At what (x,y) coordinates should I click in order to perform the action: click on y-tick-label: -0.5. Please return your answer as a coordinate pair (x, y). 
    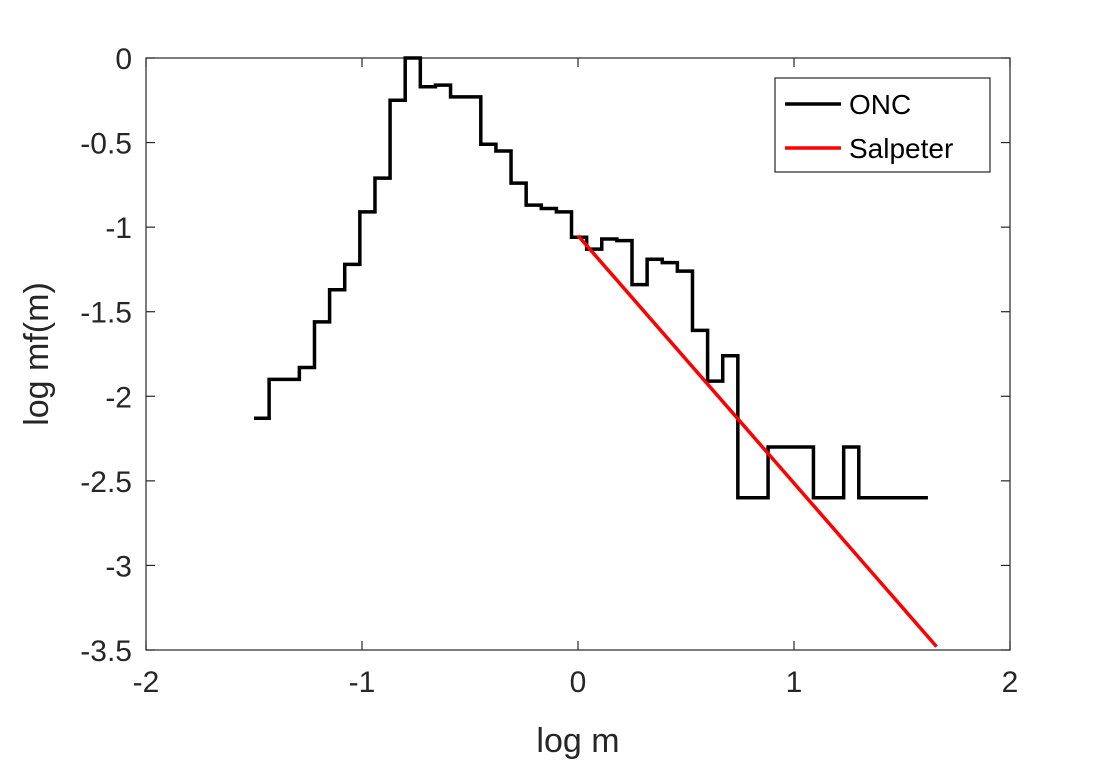
    Looking at the image, I should click on (106, 144).